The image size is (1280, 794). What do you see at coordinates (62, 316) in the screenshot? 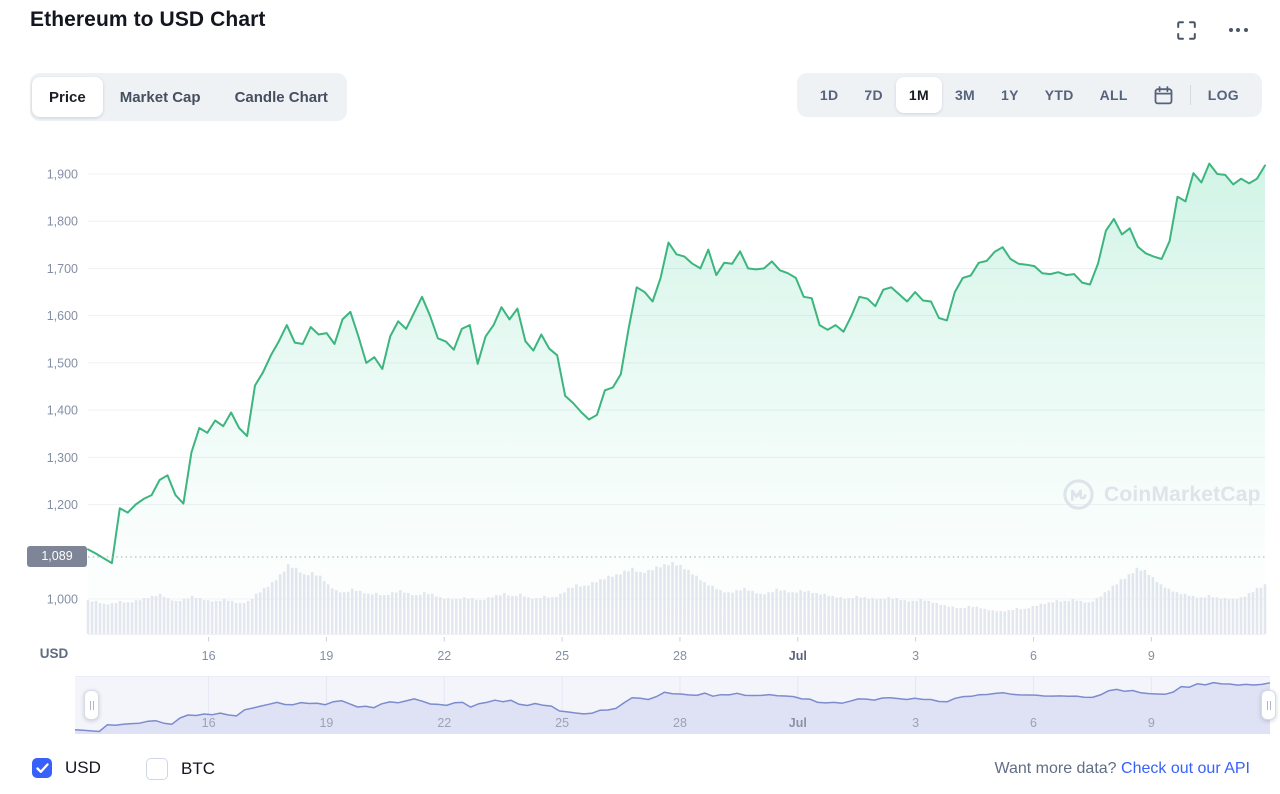
I see `y-axis-label: 1,600` at bounding box center [62, 316].